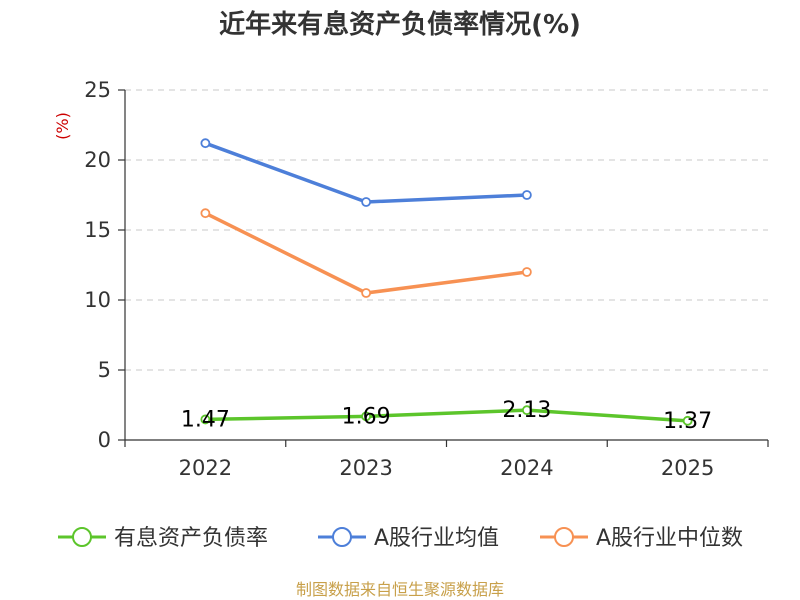 Image resolution: width=800 pixels, height=600 pixels. I want to click on data-label-0-2025: 1.37, so click(687, 421).